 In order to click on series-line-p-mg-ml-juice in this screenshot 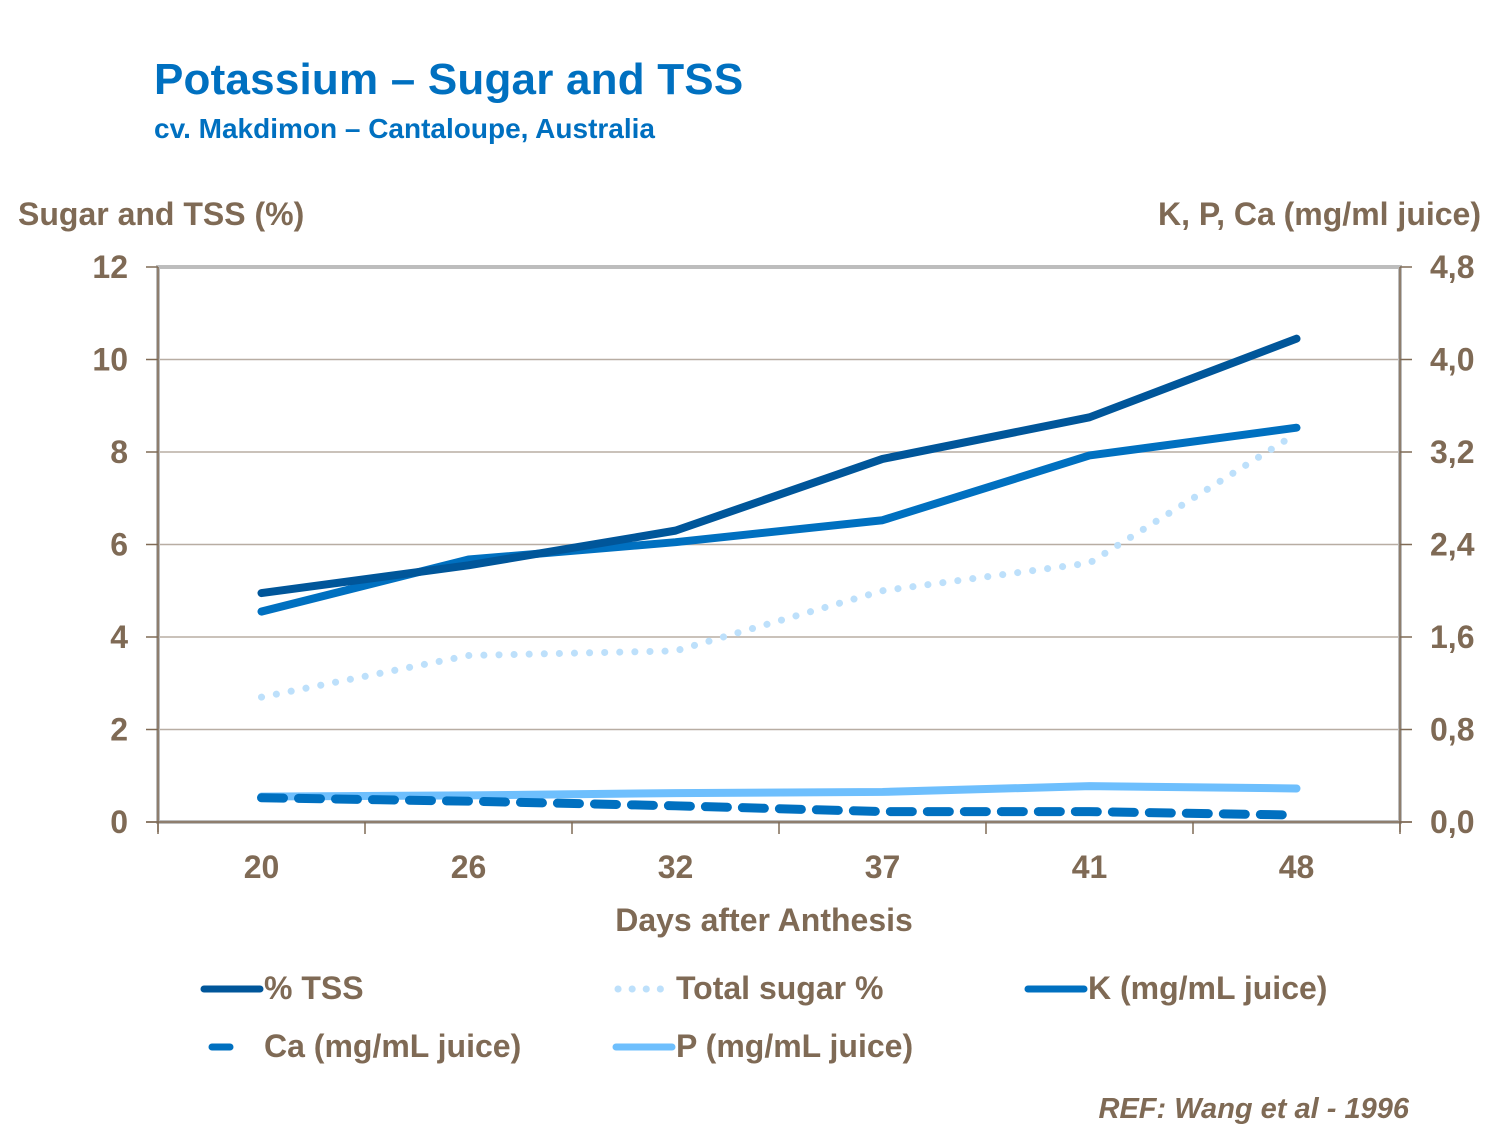, I will do `click(779, 791)`.